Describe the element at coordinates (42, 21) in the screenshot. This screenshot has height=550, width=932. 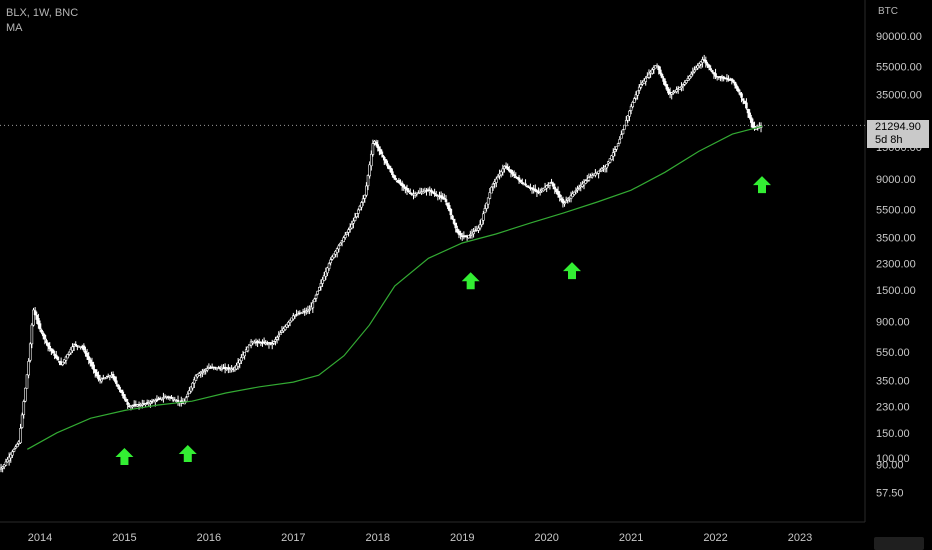
I see `chart-legend: BLX, 1W, BNC MA` at that location.